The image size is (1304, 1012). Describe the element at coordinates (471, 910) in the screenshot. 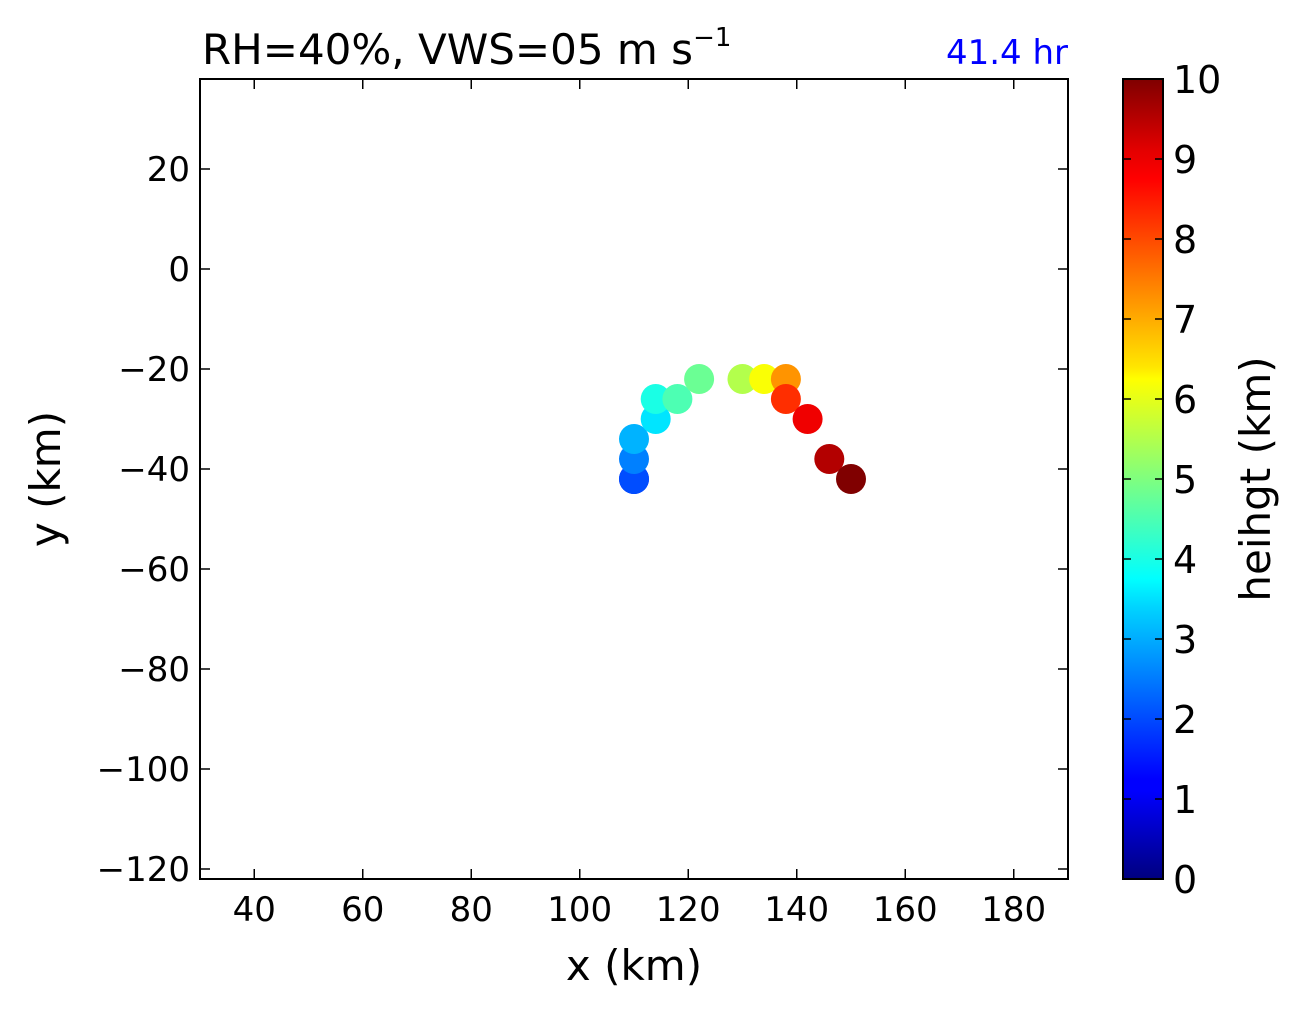

I see `x-tick-label: 80` at that location.